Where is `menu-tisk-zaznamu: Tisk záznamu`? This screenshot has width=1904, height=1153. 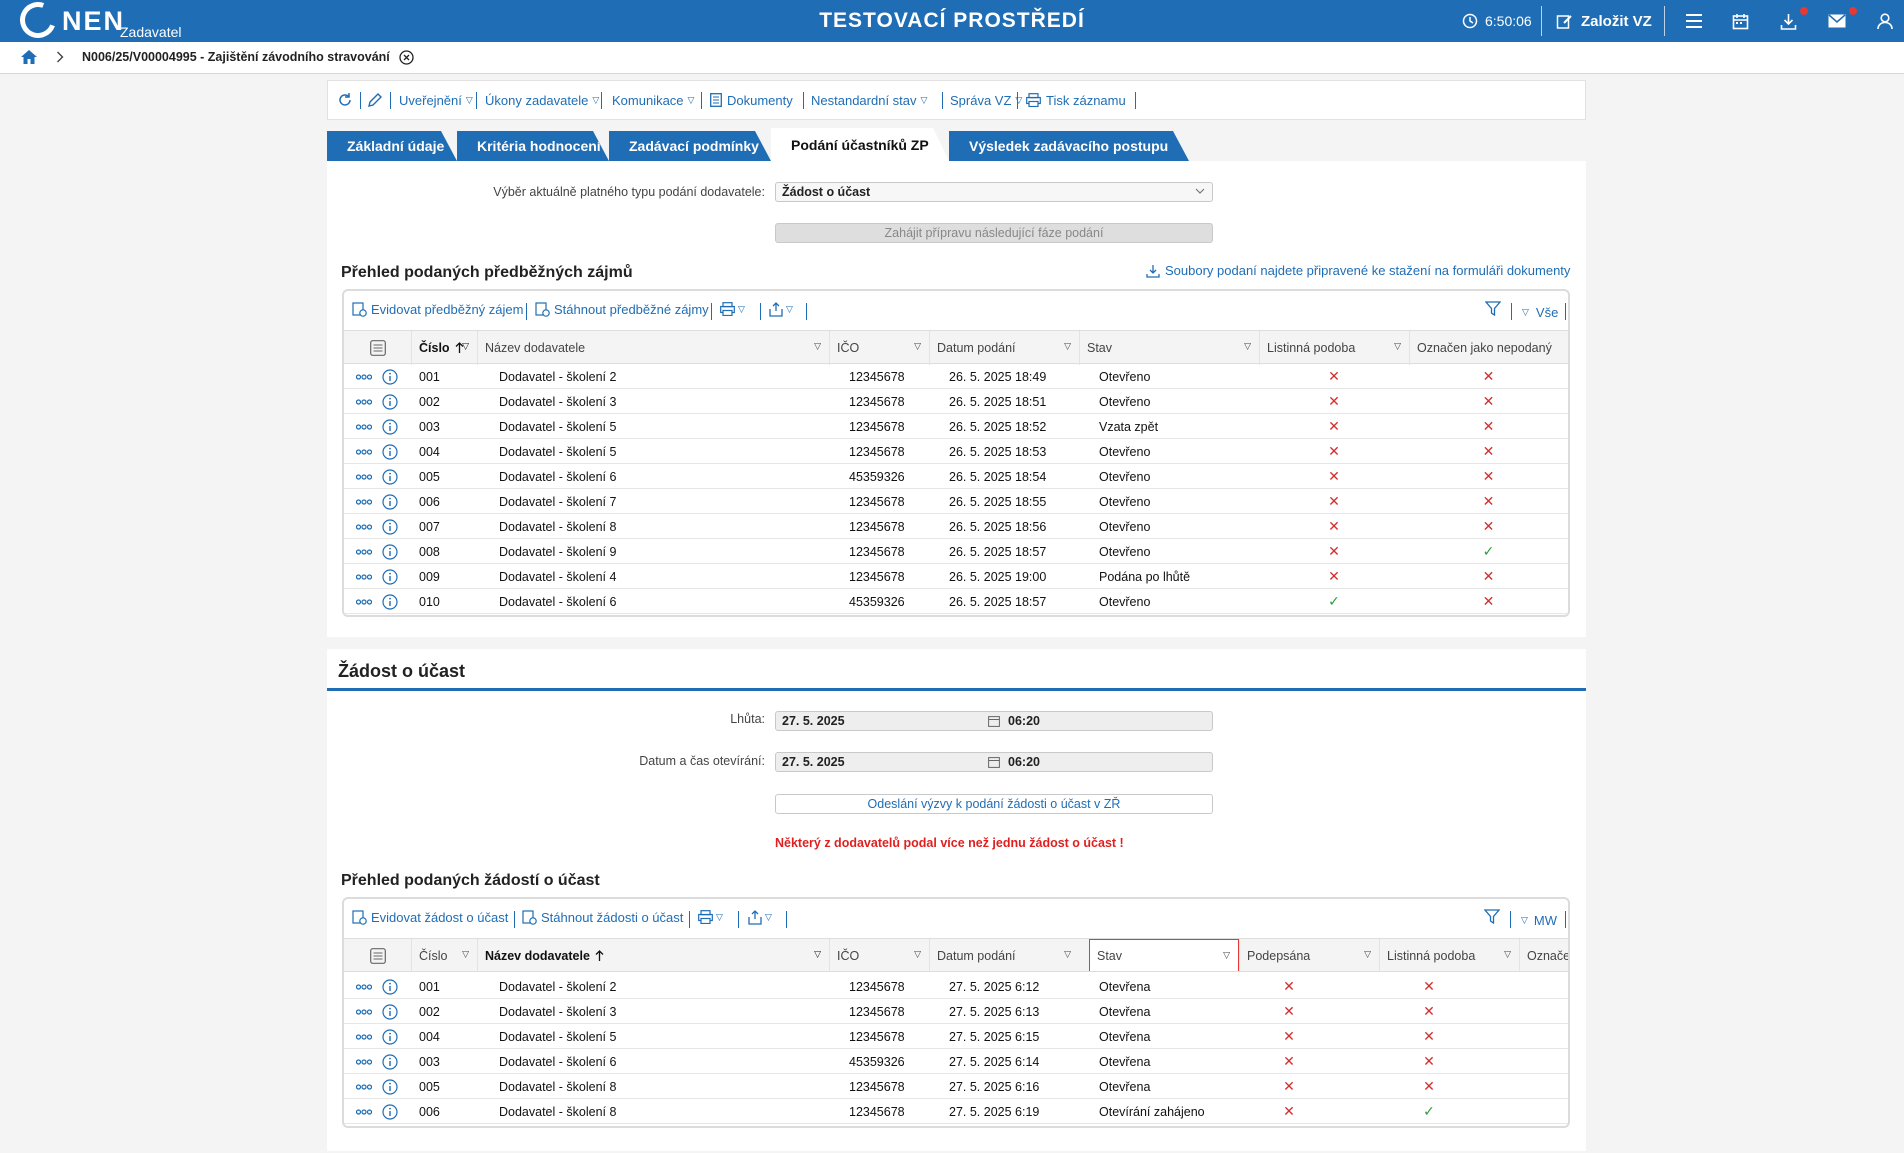
menu-tisk-zaznamu: Tisk záznamu is located at coordinates (1076, 100).